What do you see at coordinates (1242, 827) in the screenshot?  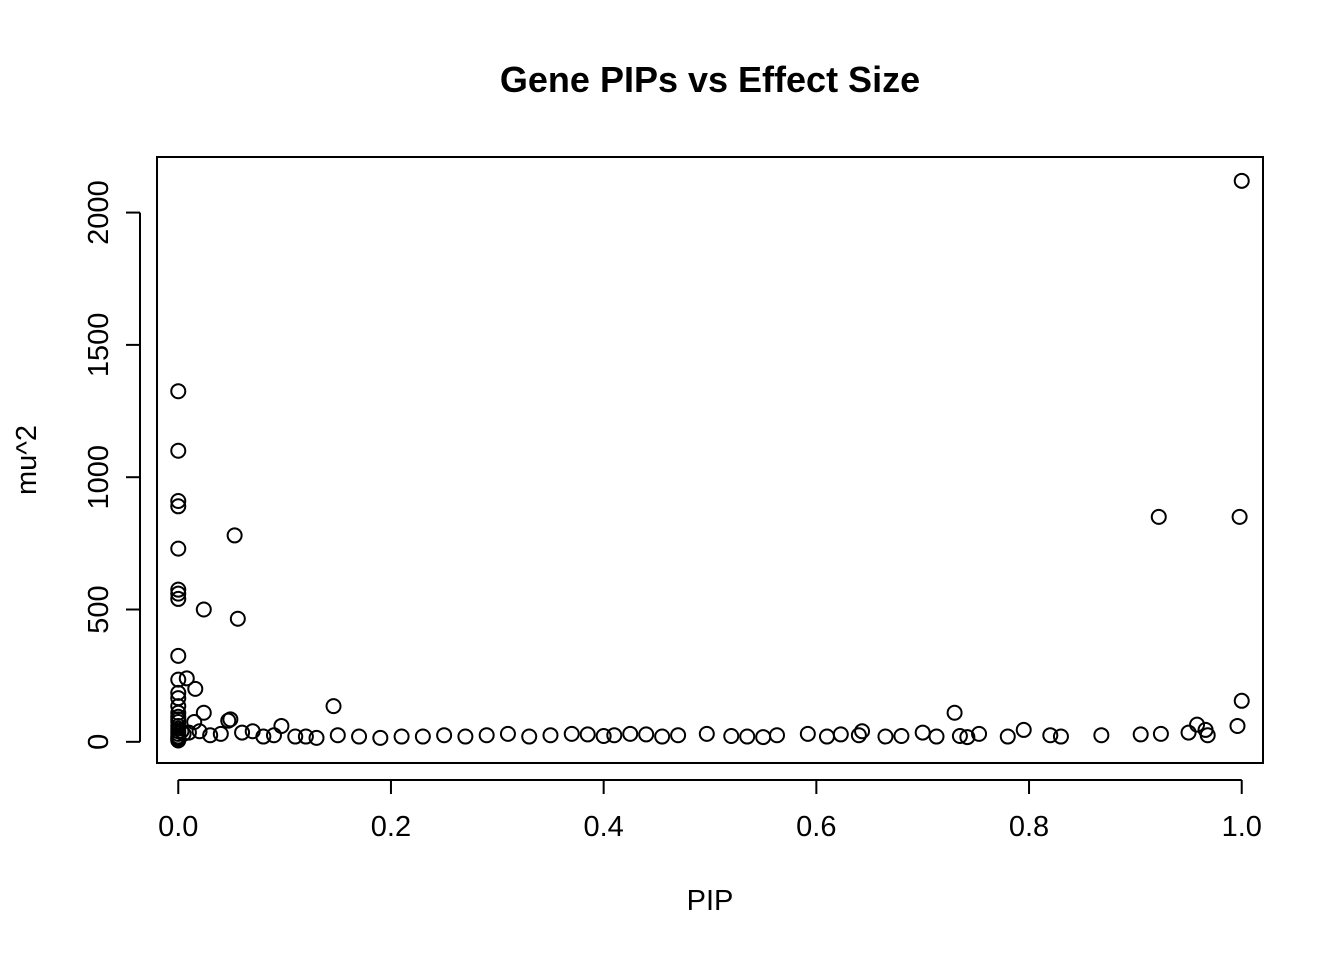 I see `x-tick-label: 1.0` at bounding box center [1242, 827].